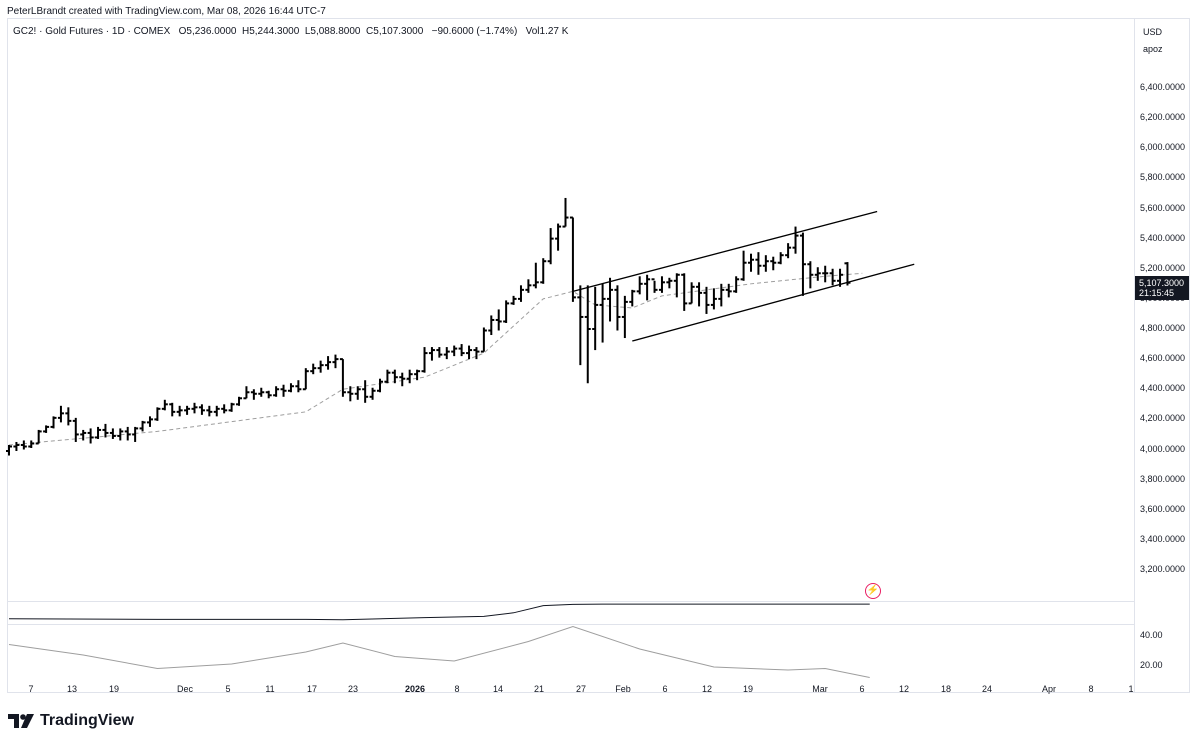  Describe the element at coordinates (1163, 569) in the screenshot. I see `price-tick-label: 3,200.0000` at that location.